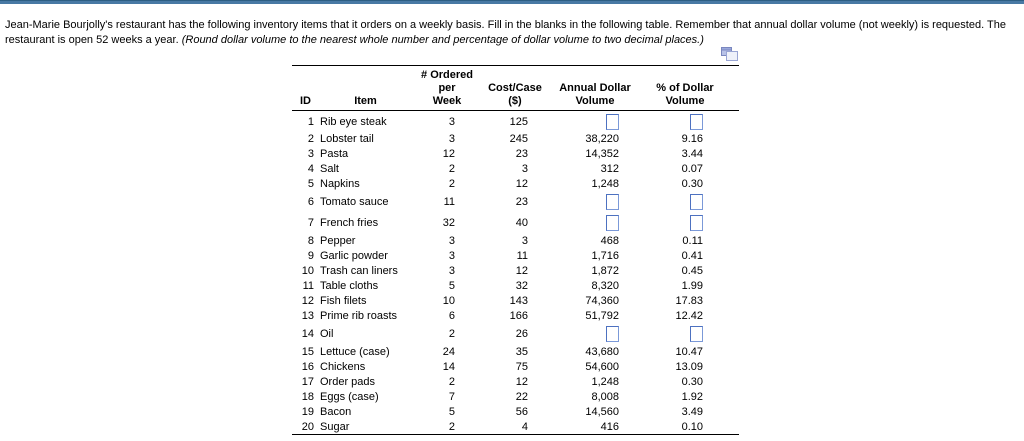 The image size is (1024, 441). What do you see at coordinates (448, 154) in the screenshot?
I see `ordered-per-week: 12` at bounding box center [448, 154].